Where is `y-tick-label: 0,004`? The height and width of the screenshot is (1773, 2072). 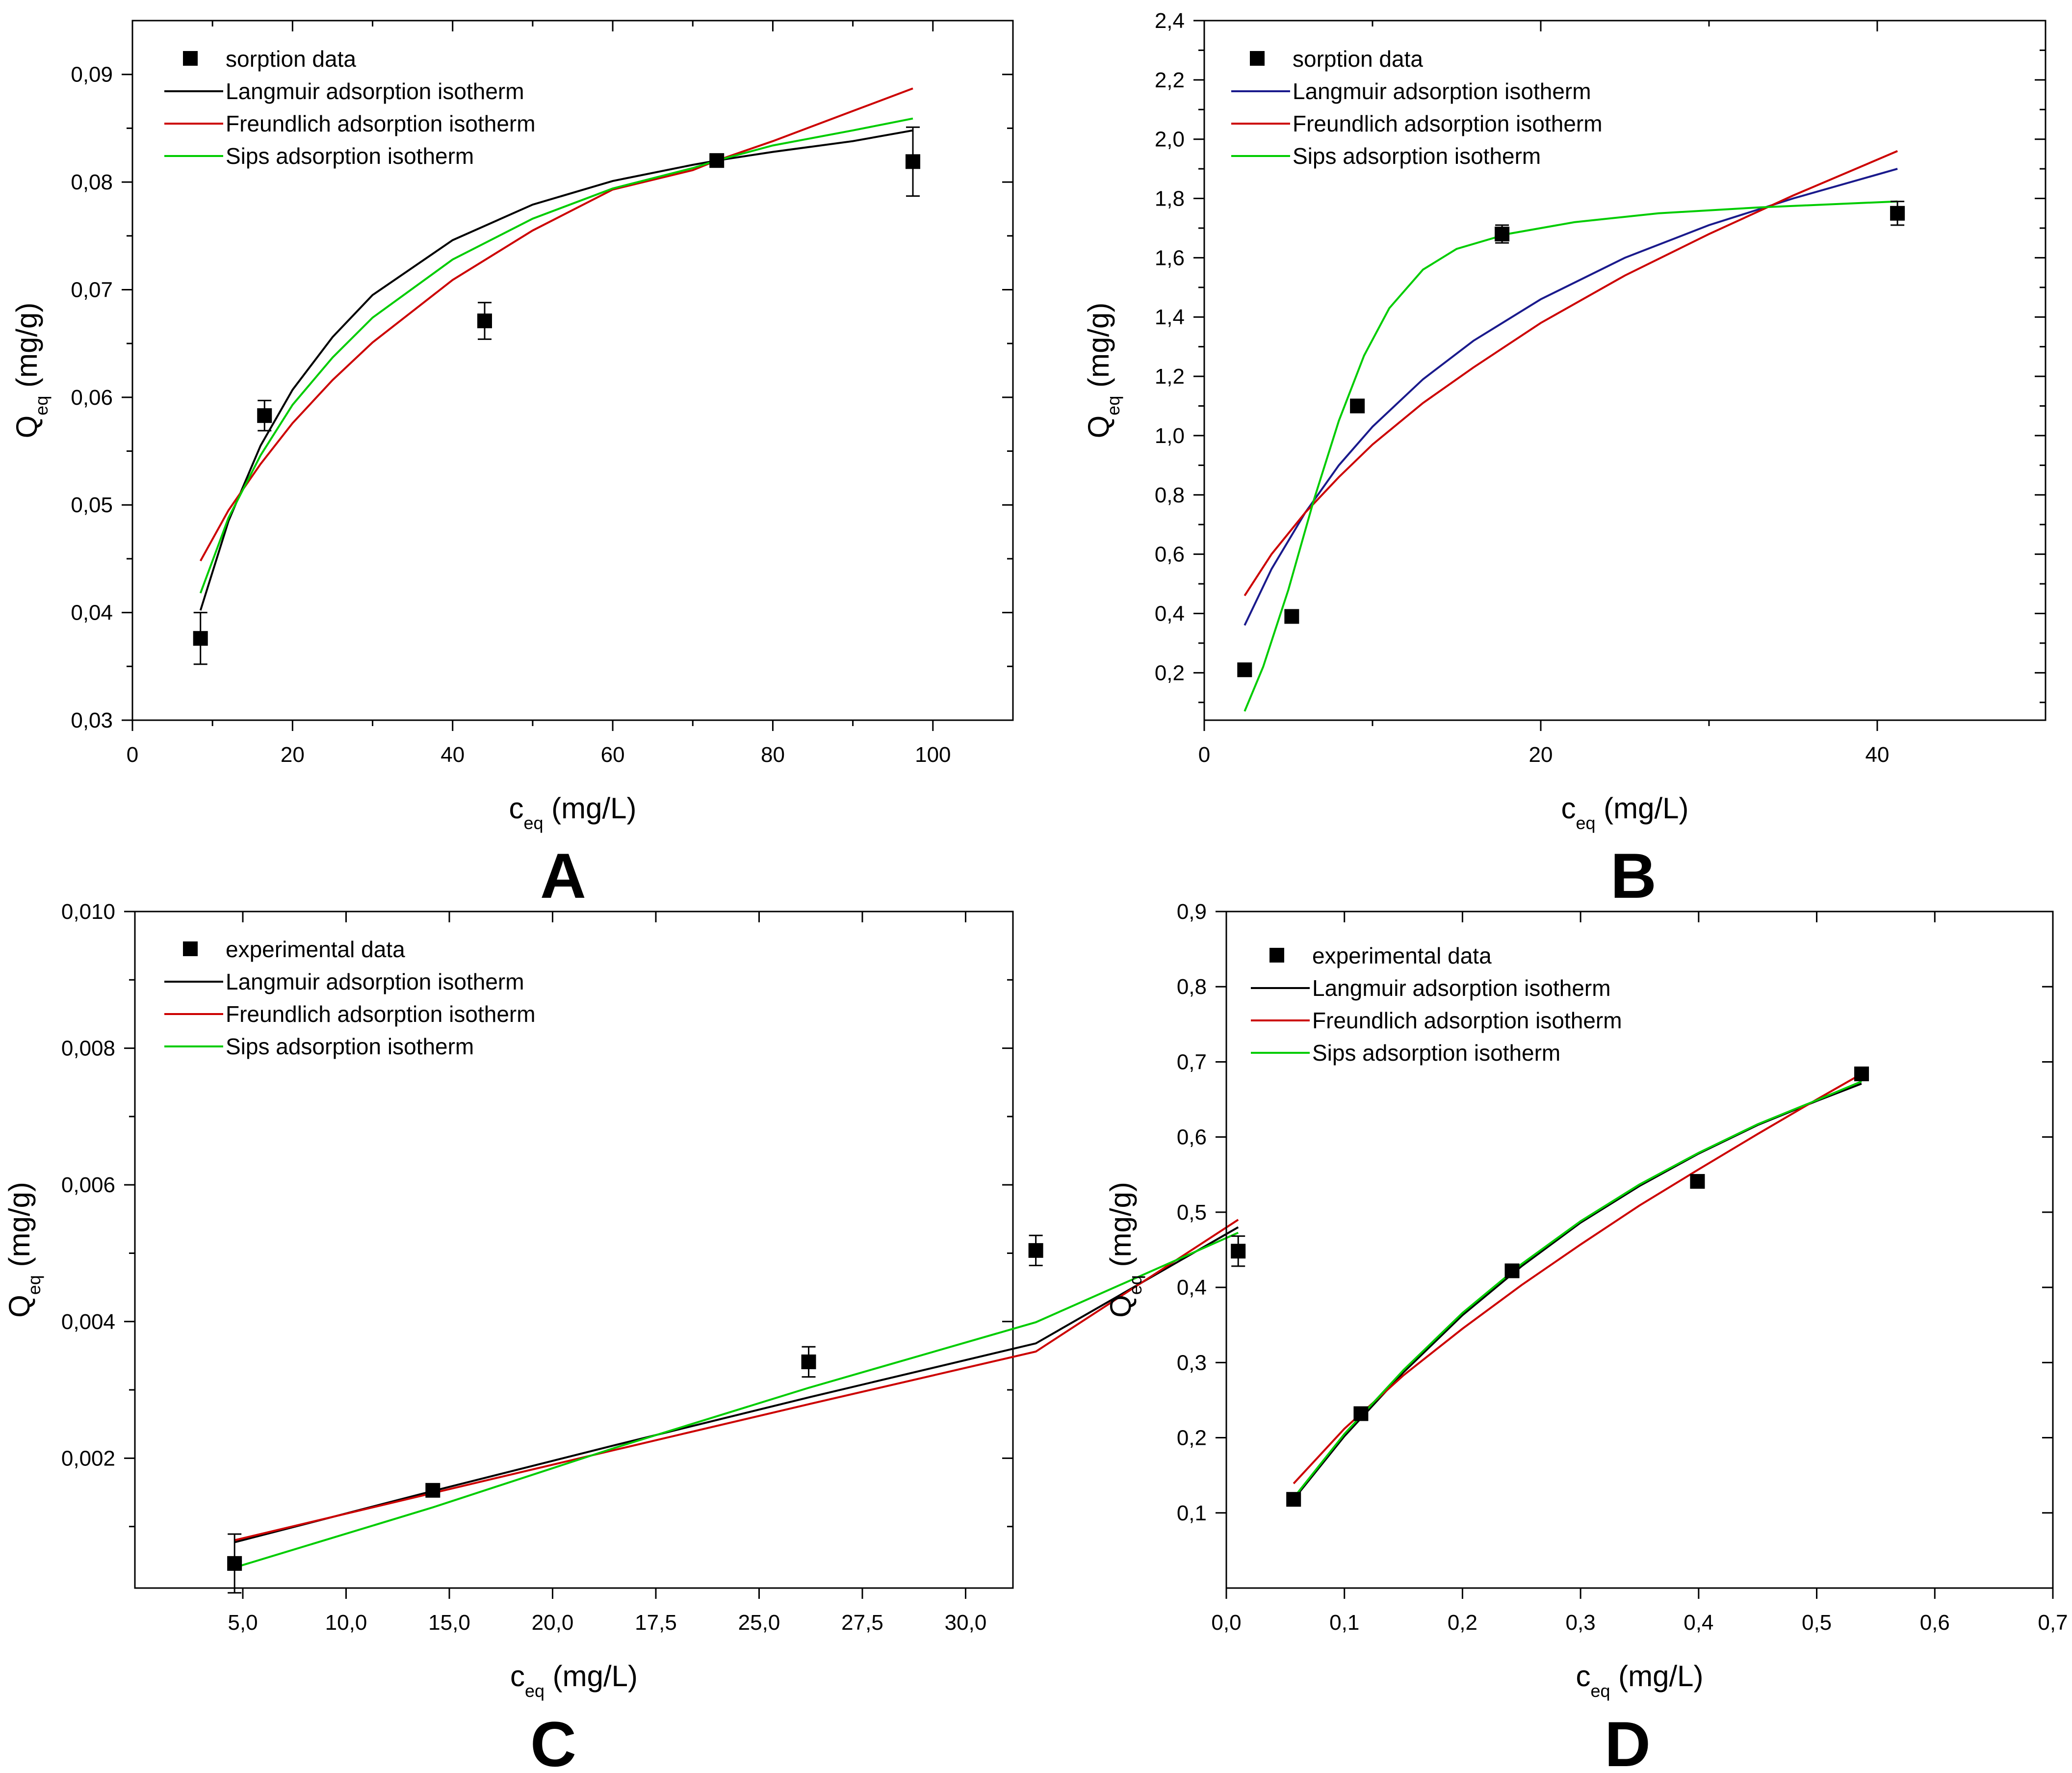 y-tick-label: 0,004 is located at coordinates (88, 1322).